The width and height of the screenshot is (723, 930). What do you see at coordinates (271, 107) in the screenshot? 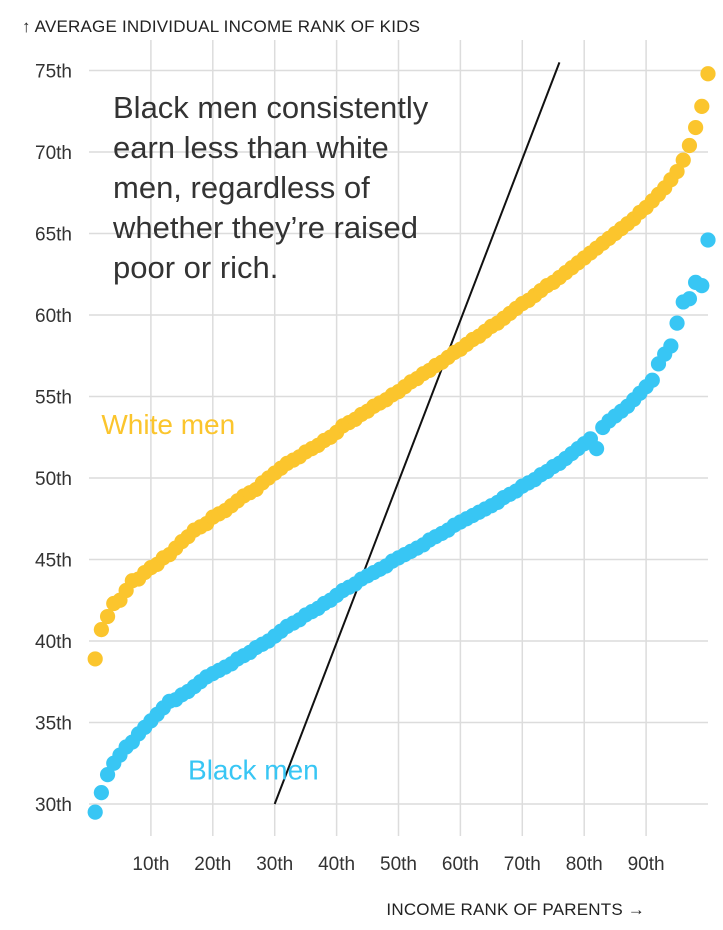
I see `annotation-line: Black men consistently` at bounding box center [271, 107].